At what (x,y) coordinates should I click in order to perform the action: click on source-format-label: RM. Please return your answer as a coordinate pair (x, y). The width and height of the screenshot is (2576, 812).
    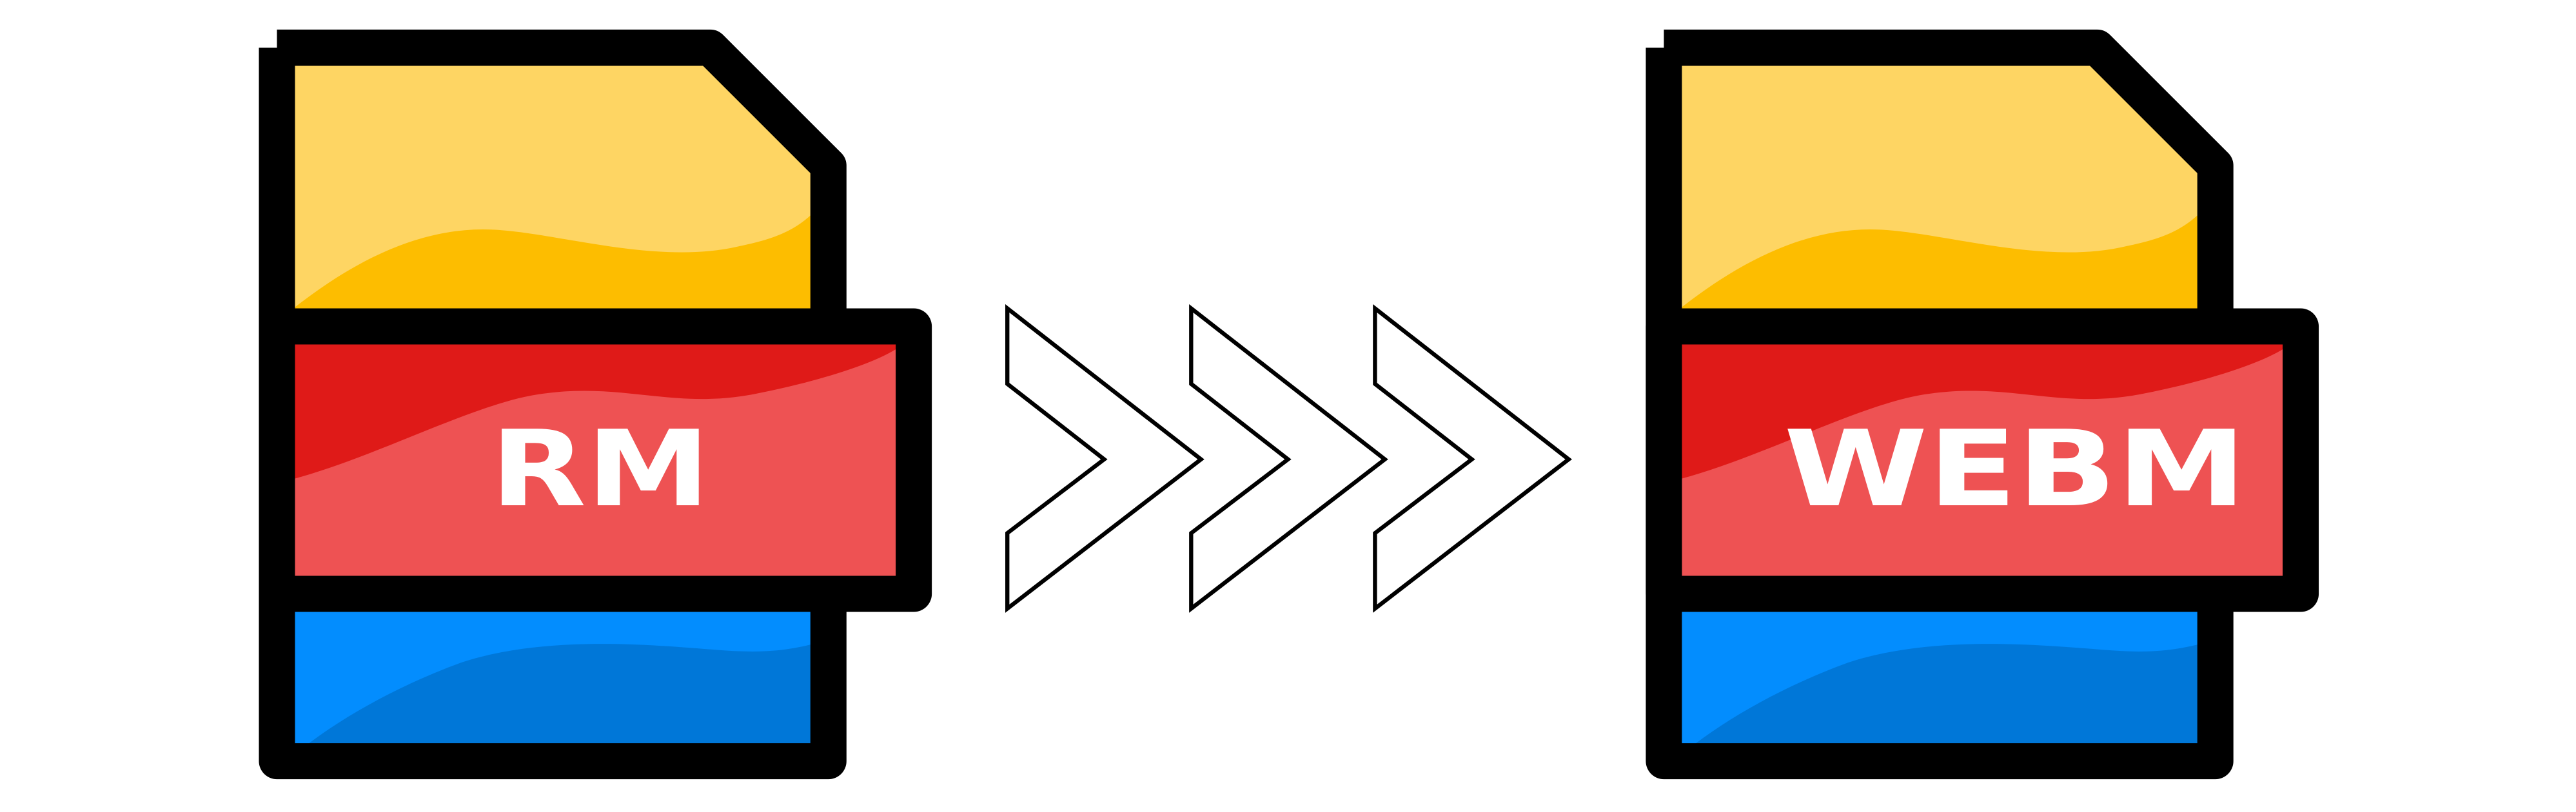
    Looking at the image, I should click on (600, 470).